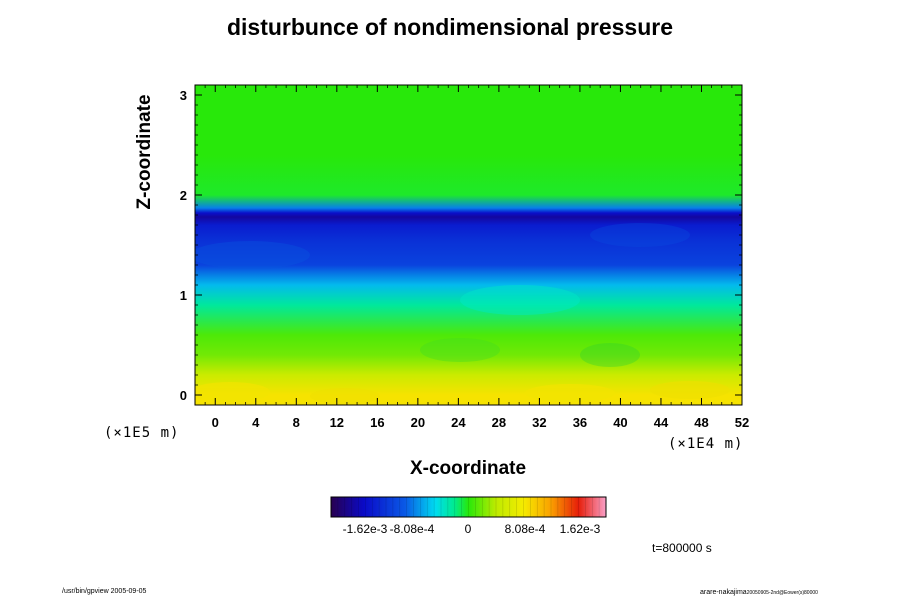 The image size is (900, 600). I want to click on x-tick-label: 20, so click(418, 422).